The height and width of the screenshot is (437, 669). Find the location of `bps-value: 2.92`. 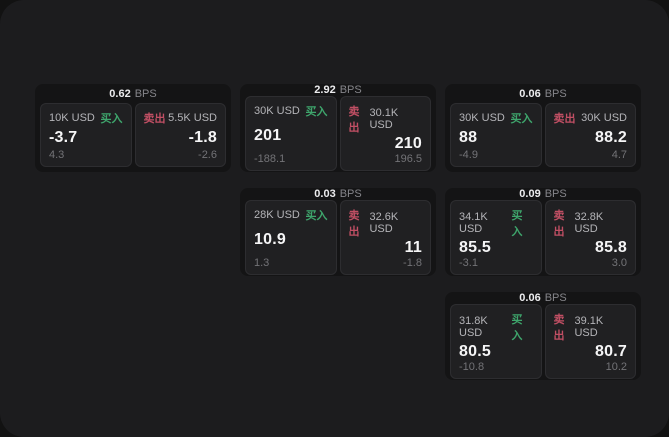

bps-value: 2.92 is located at coordinates (325, 90).